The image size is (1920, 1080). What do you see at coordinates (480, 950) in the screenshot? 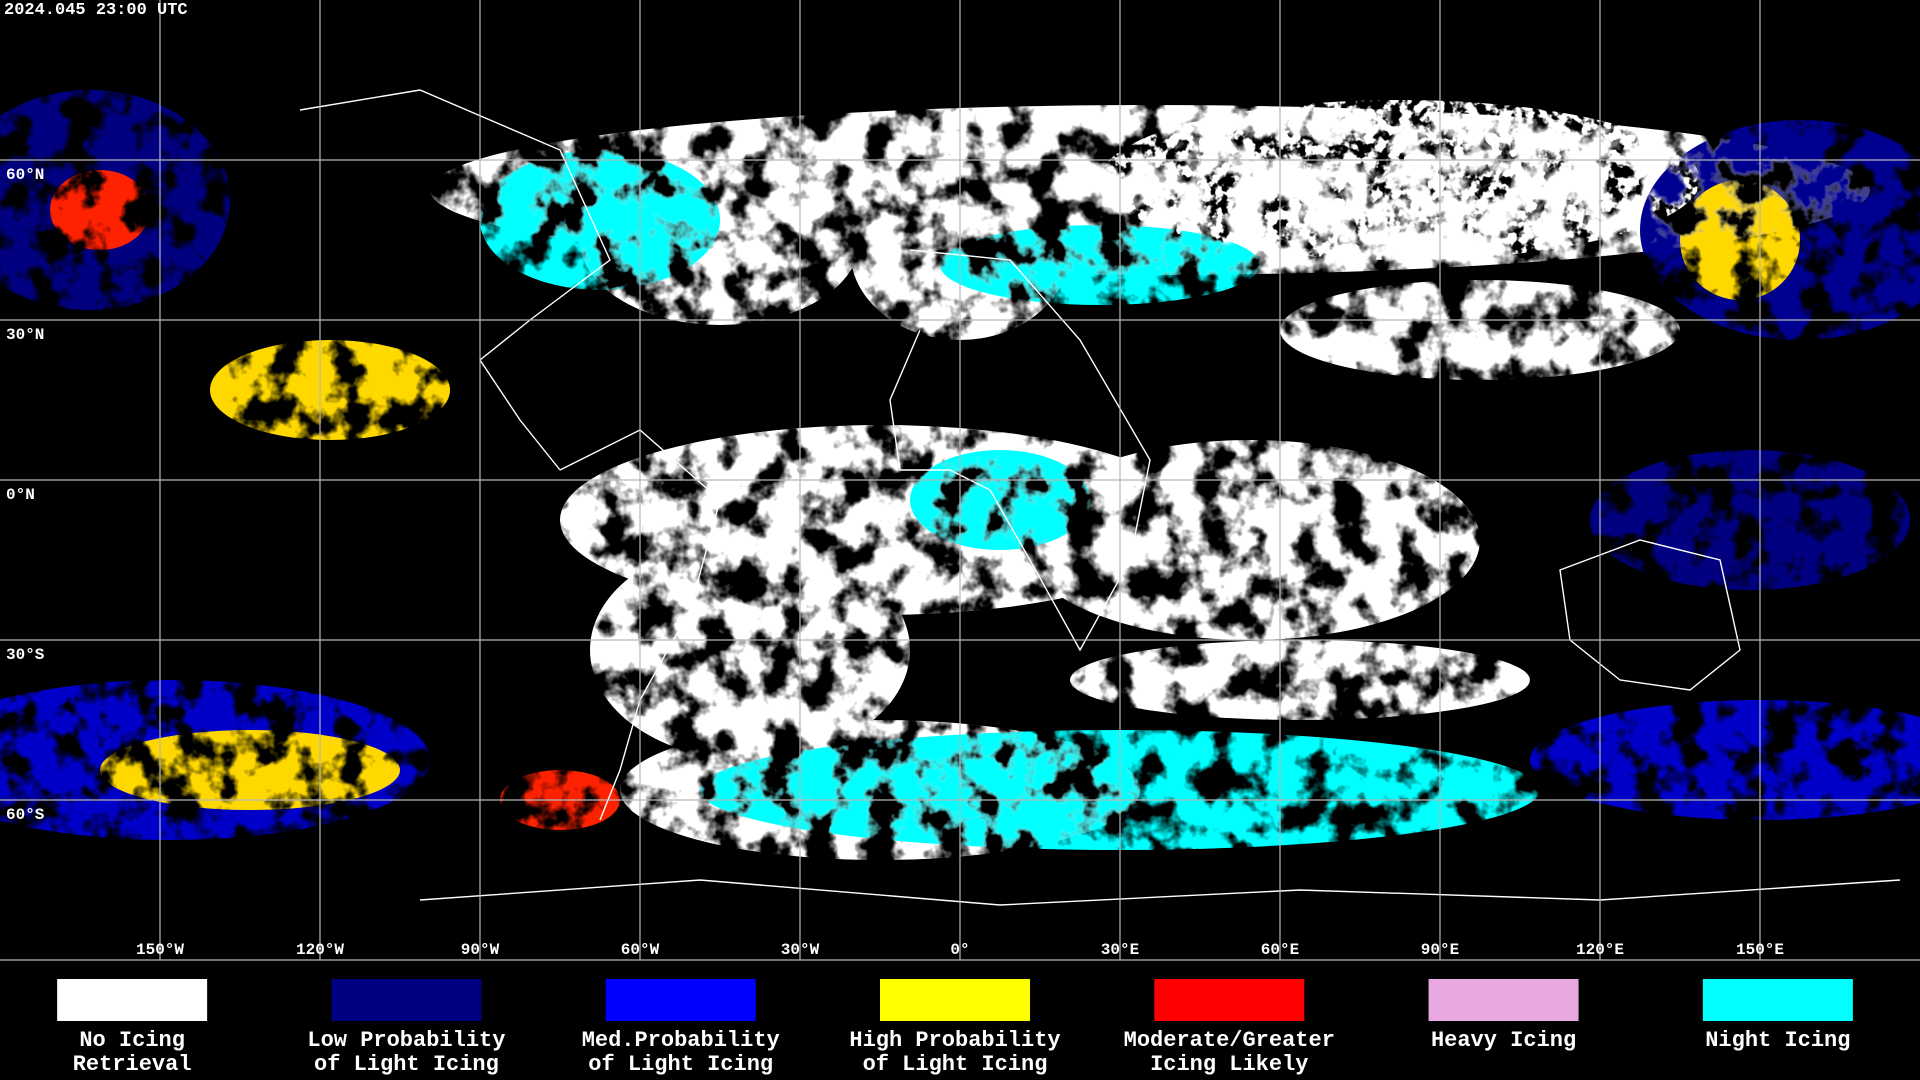
I see `lon-label: 90°W` at bounding box center [480, 950].